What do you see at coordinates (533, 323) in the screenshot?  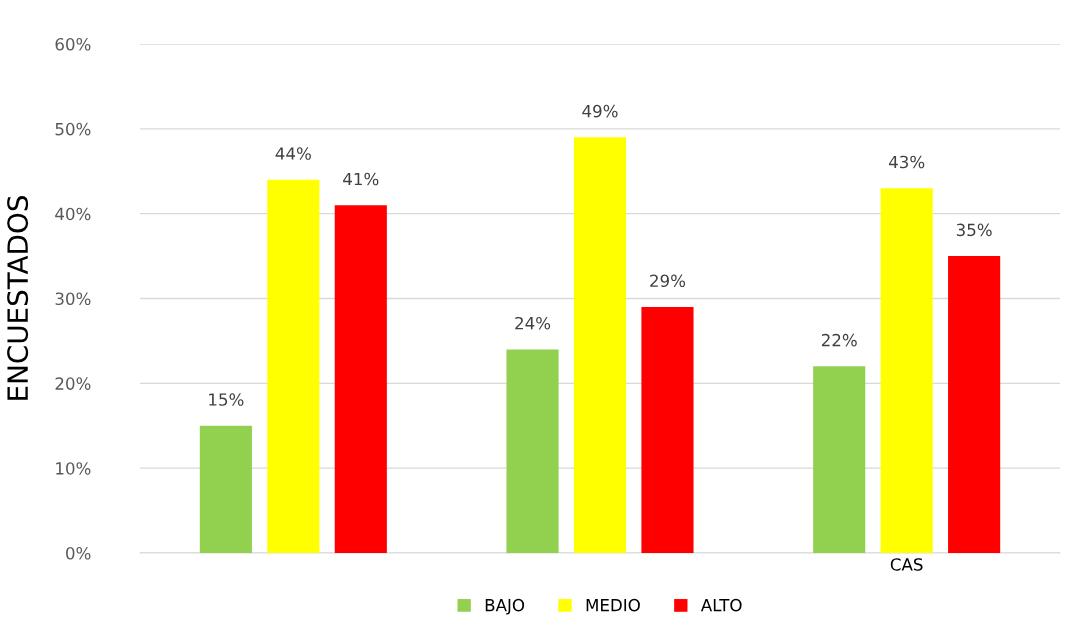 I see `data-label: 24%` at bounding box center [533, 323].